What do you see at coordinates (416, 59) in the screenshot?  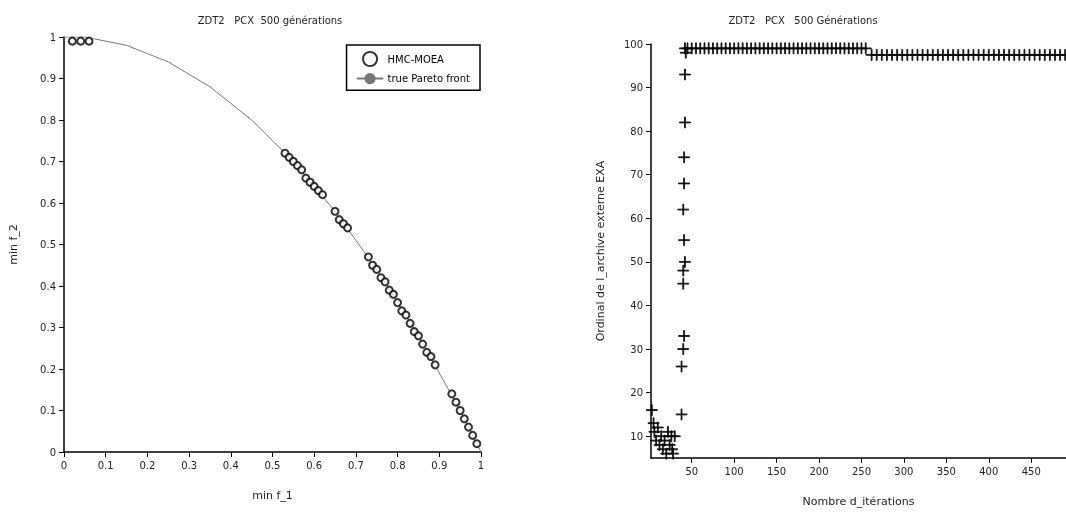 I see `legend-label: HMC-MOEA` at bounding box center [416, 59].